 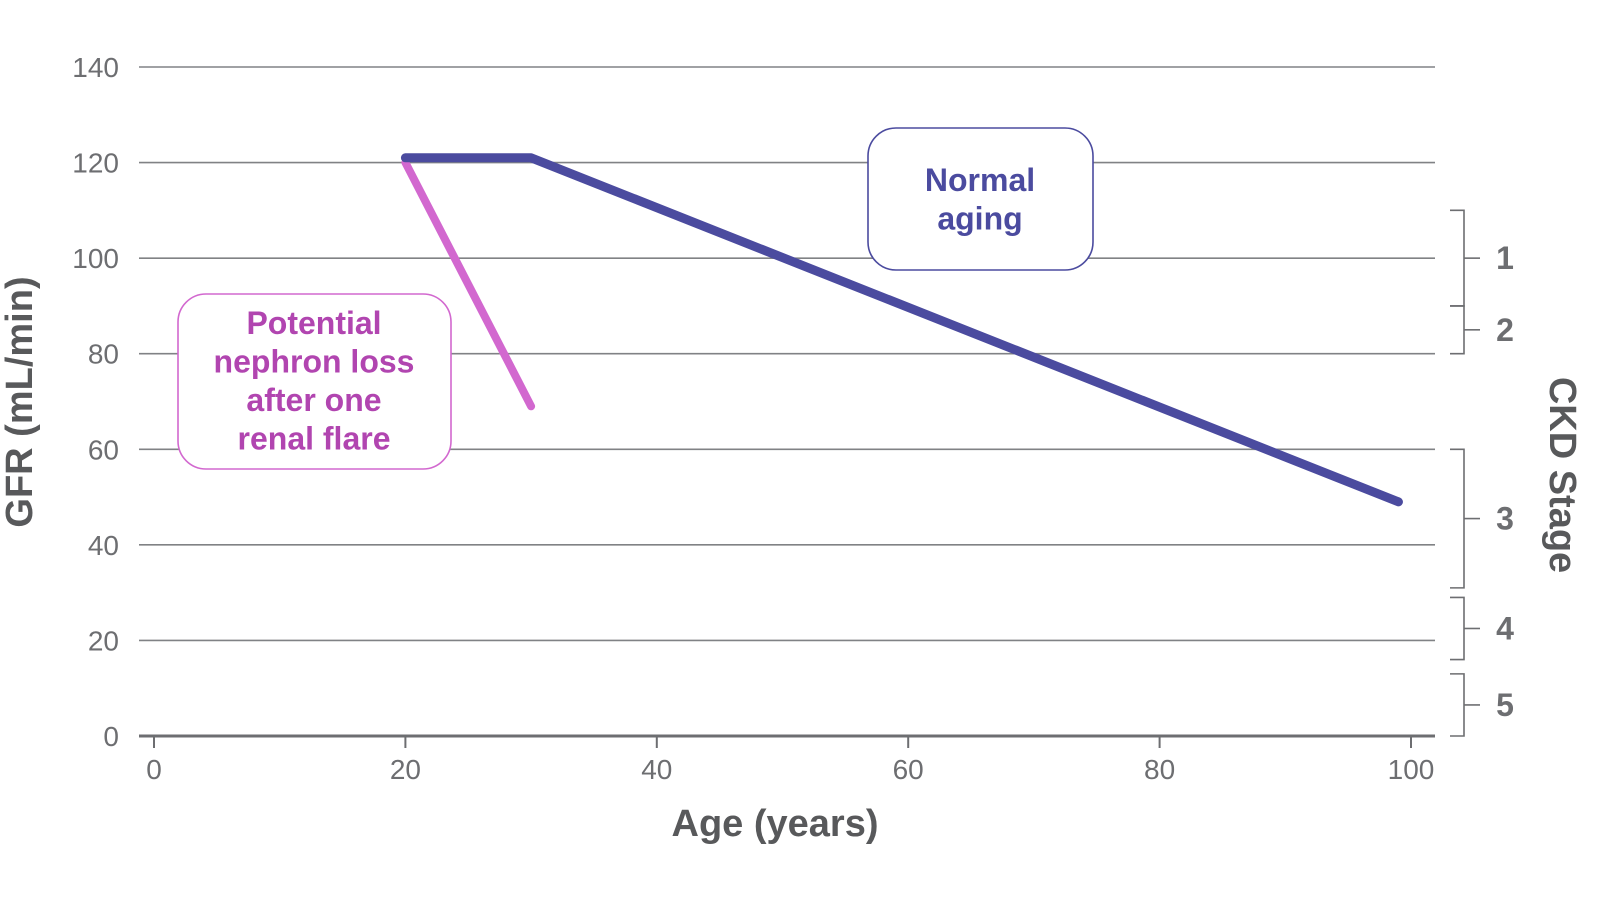 I want to click on ckd-stage-title: CKD Stage, so click(x=1562, y=475).